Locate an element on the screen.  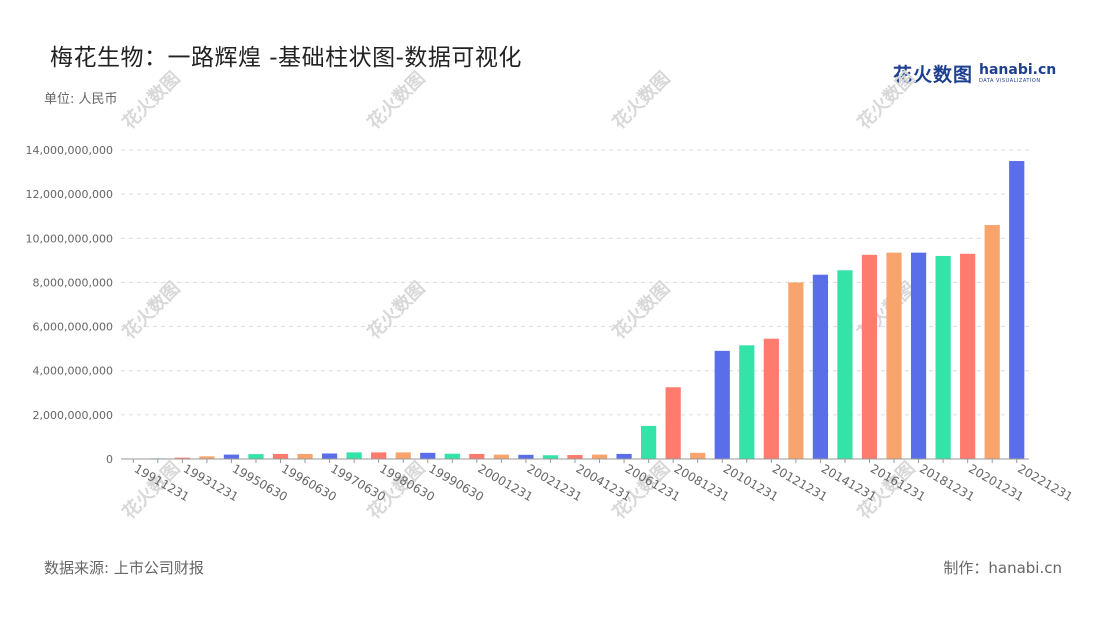
x-tick-label: 20141231 is located at coordinates (849, 482).